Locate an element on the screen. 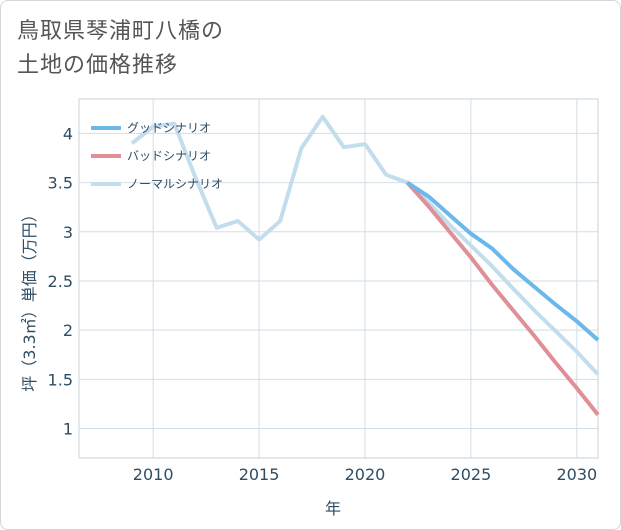 The width and height of the screenshot is (621, 530). x-tick-labels: 2010 2015 2020 2025 2030 is located at coordinates (365, 474).